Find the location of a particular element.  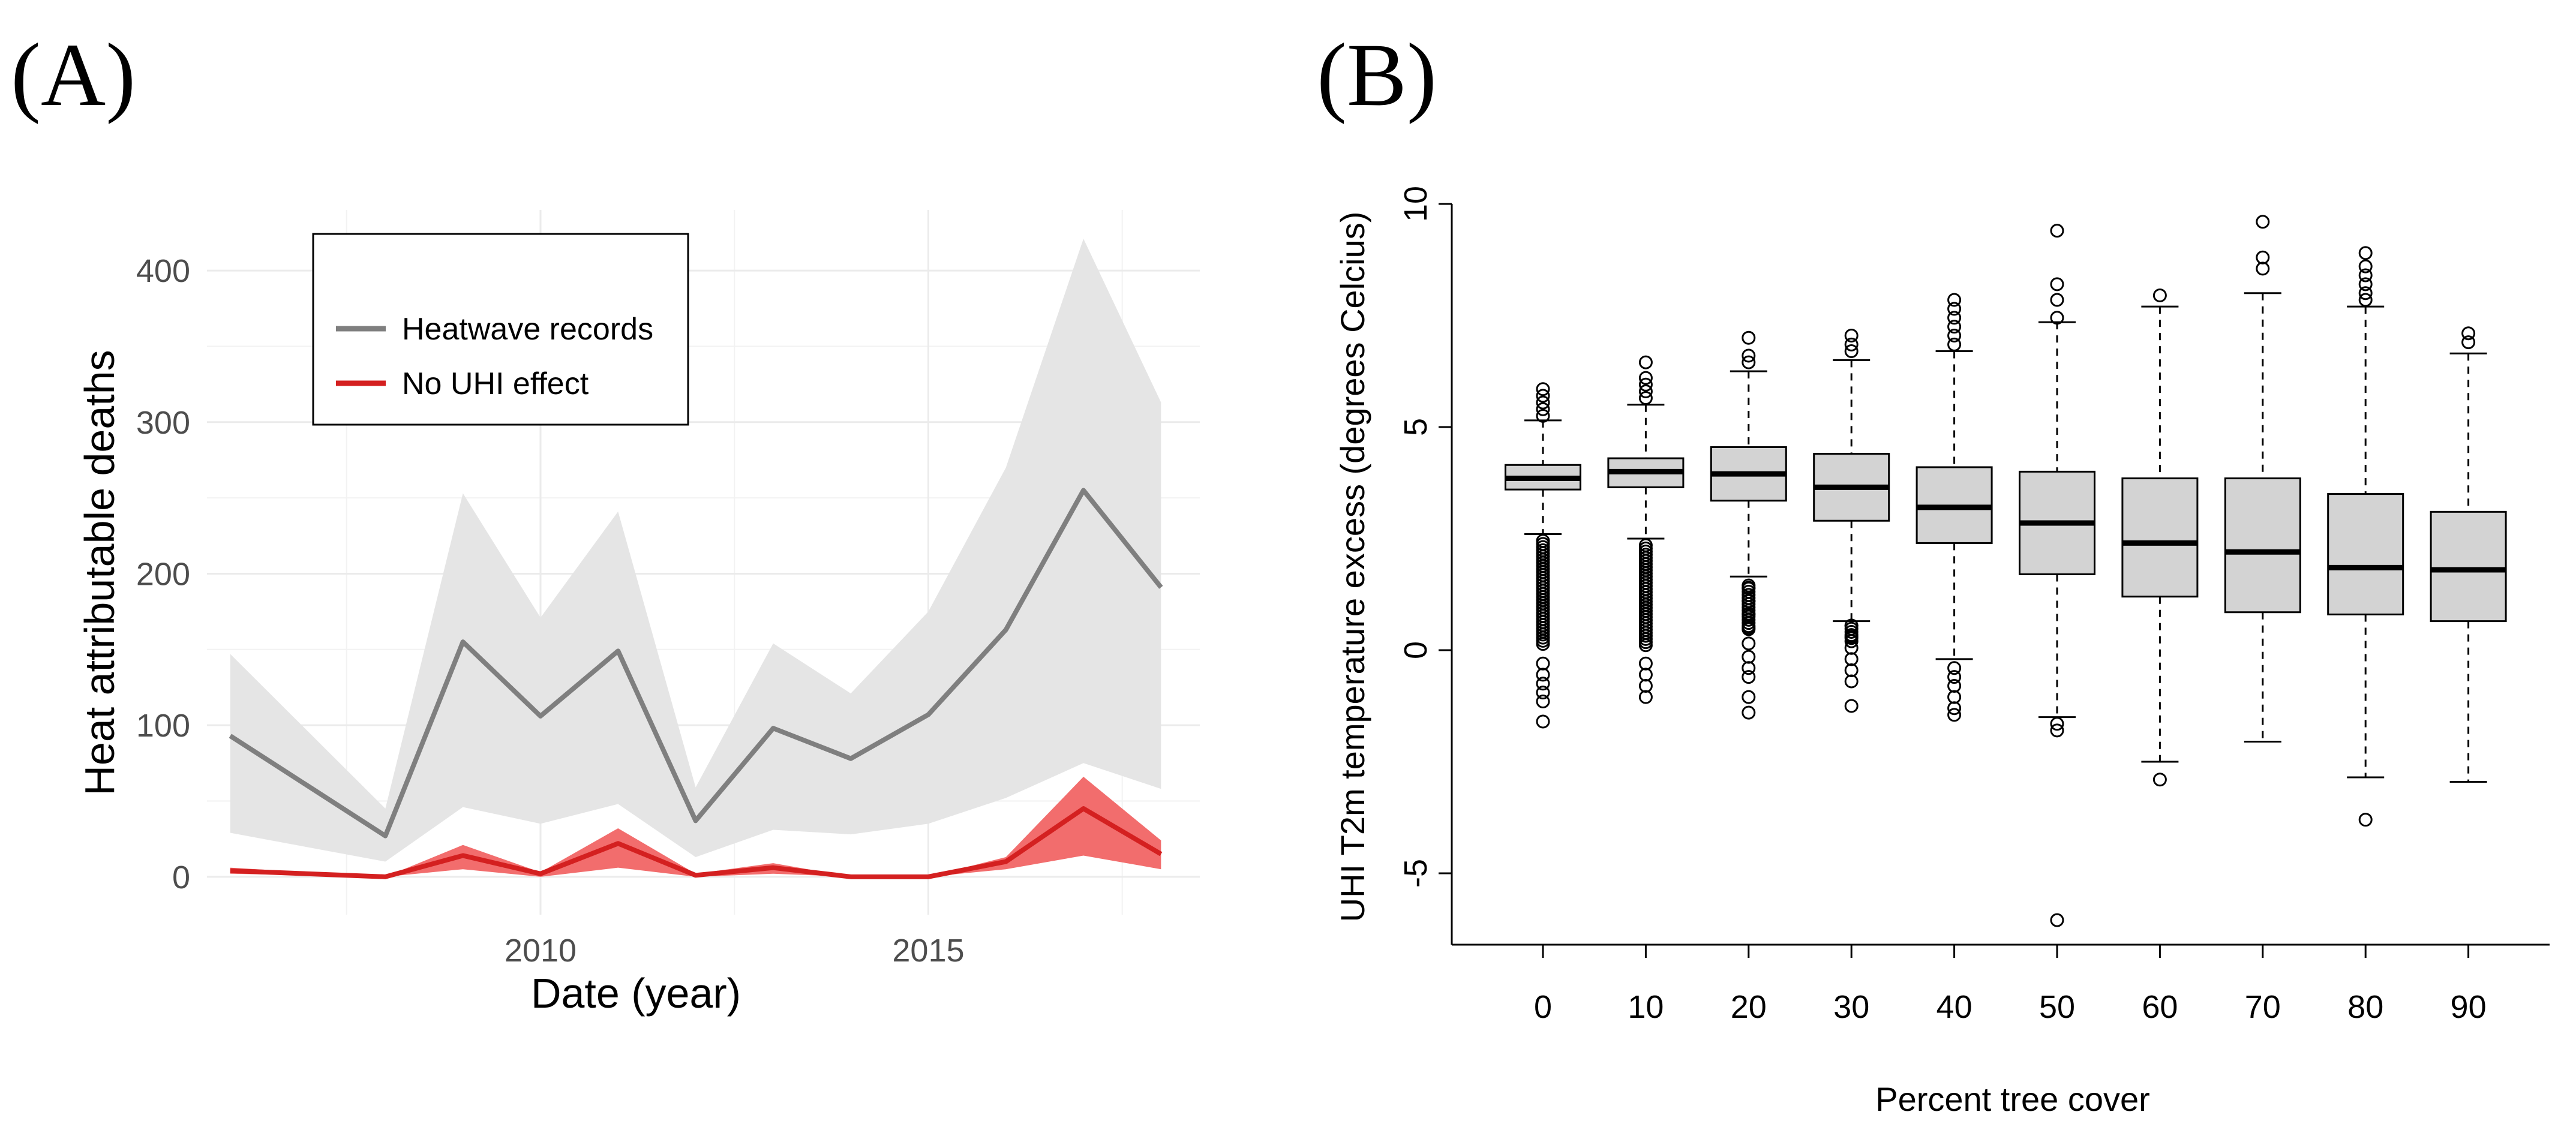

no-uhi-effect-line is located at coordinates (696, 842).